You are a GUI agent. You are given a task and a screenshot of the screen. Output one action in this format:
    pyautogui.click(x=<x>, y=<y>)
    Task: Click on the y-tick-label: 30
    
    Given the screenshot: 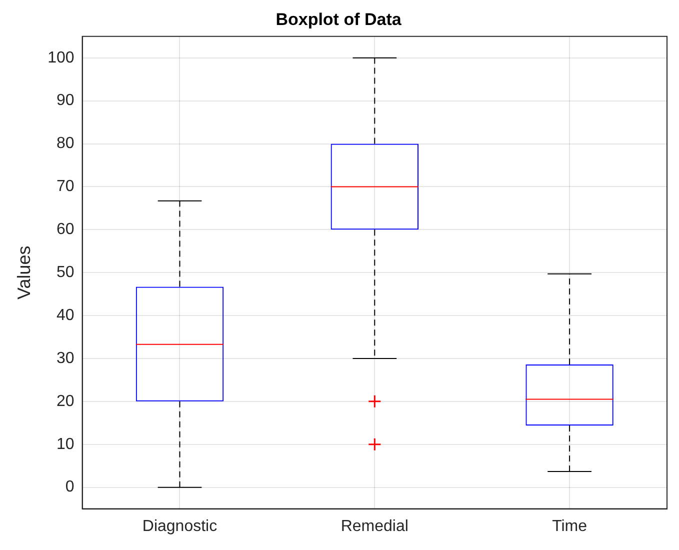 What is the action you would take?
    pyautogui.click(x=65, y=358)
    